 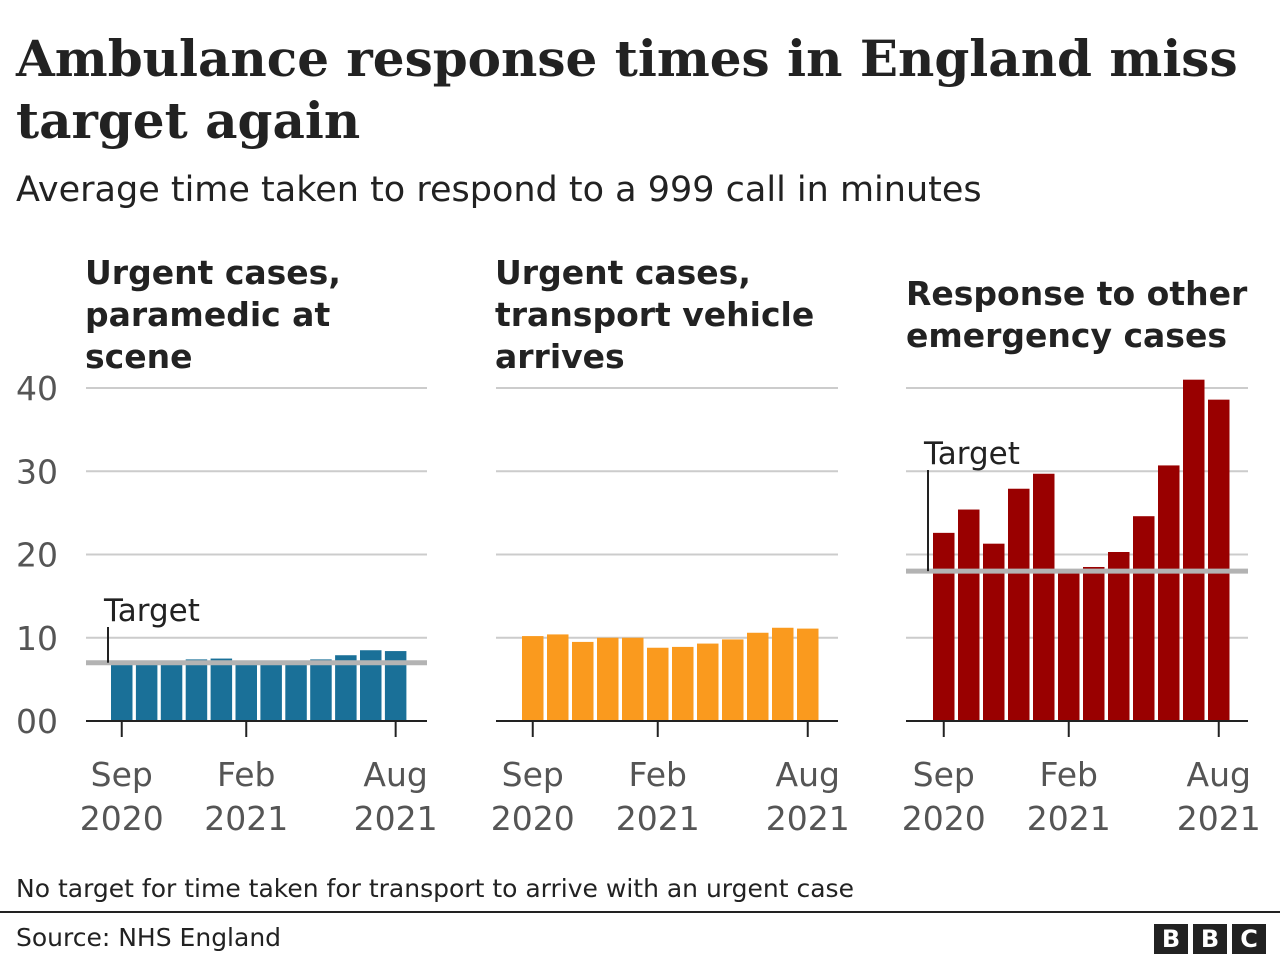 What do you see at coordinates (37, 471) in the screenshot?
I see `y-tick-label: 30` at bounding box center [37, 471].